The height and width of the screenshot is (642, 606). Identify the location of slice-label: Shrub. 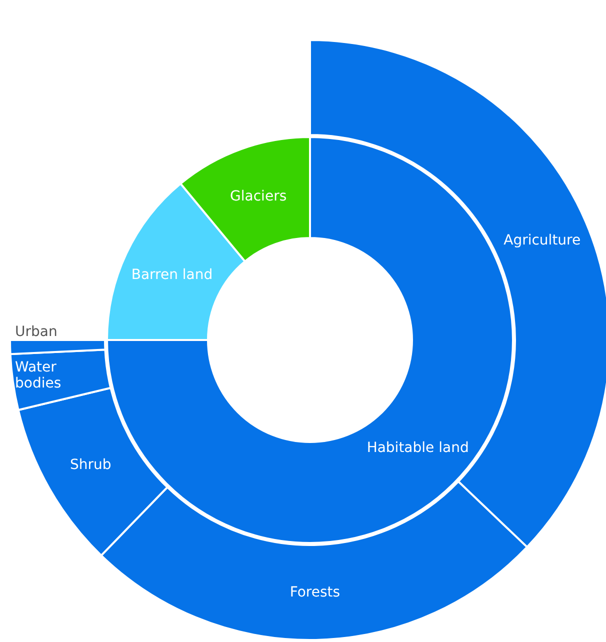
(91, 465).